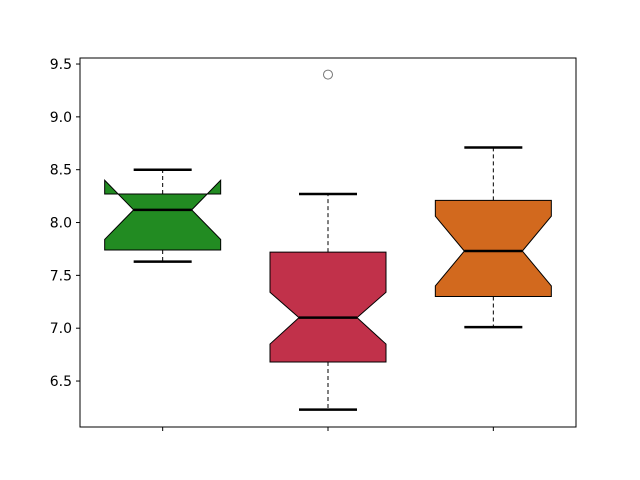 This screenshot has width=640, height=480. I want to click on y-tick-label: 6.5, so click(61, 382).